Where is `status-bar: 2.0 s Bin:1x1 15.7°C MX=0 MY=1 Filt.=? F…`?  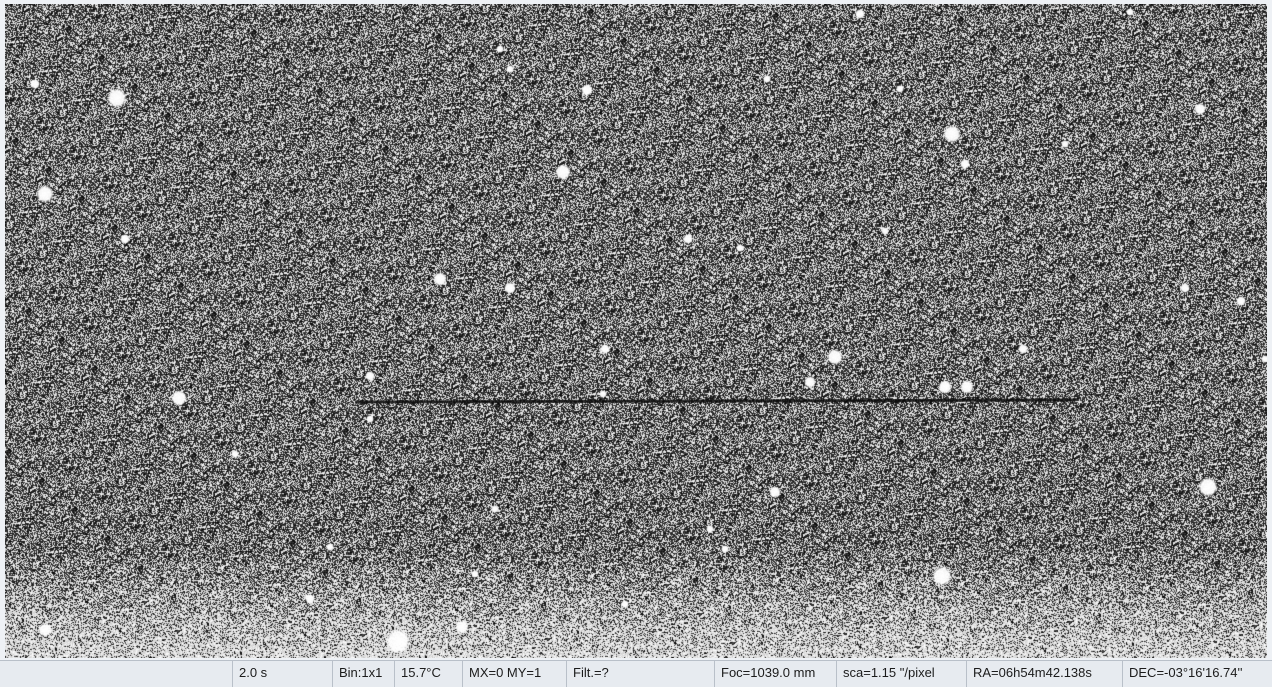 status-bar: 2.0 s Bin:1x1 15.7°C MX=0 MY=1 Filt.=? F… is located at coordinates (636, 673).